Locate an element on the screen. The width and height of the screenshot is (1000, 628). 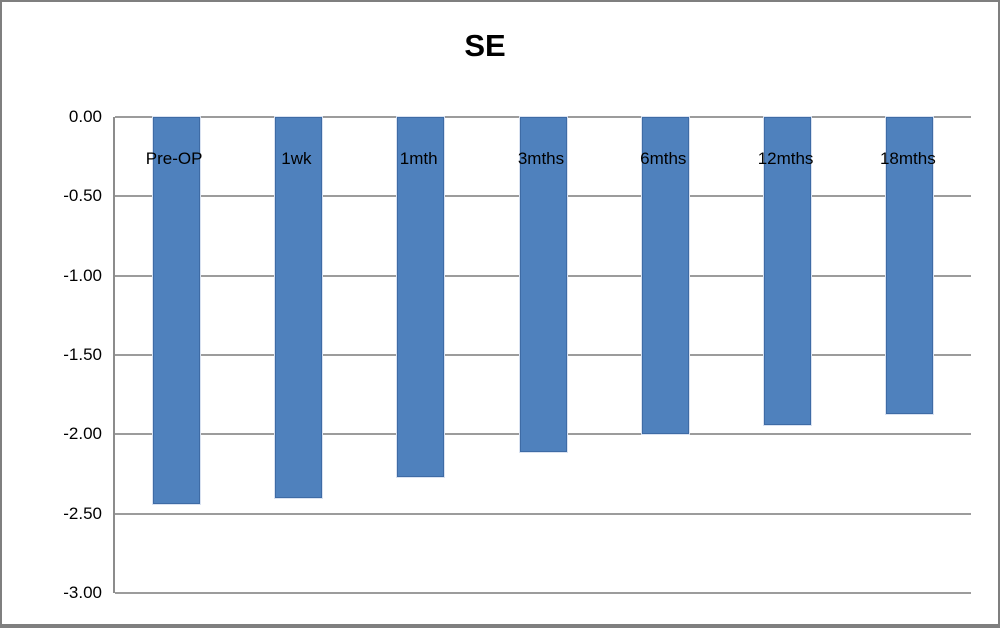
y-tick-label: -2.00 is located at coordinates (82, 434).